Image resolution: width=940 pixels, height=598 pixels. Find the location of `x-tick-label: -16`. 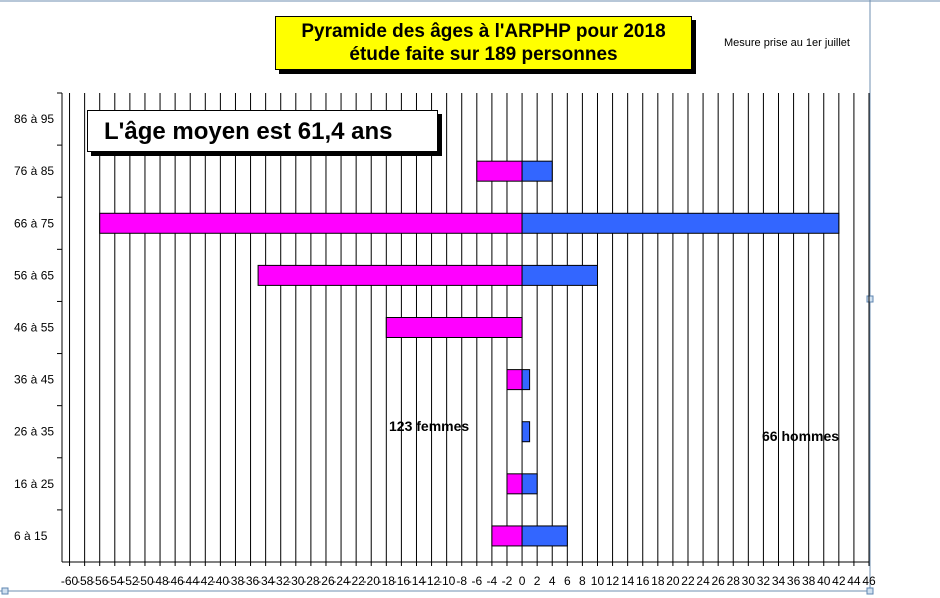

x-tick-label: -16 is located at coordinates (402, 581).